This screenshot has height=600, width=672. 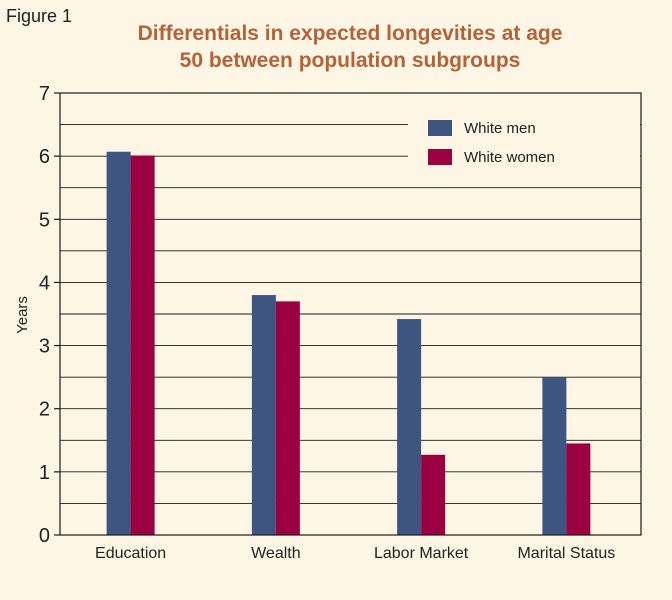 What do you see at coordinates (22, 315) in the screenshot?
I see `y-axis-label: Years` at bounding box center [22, 315].